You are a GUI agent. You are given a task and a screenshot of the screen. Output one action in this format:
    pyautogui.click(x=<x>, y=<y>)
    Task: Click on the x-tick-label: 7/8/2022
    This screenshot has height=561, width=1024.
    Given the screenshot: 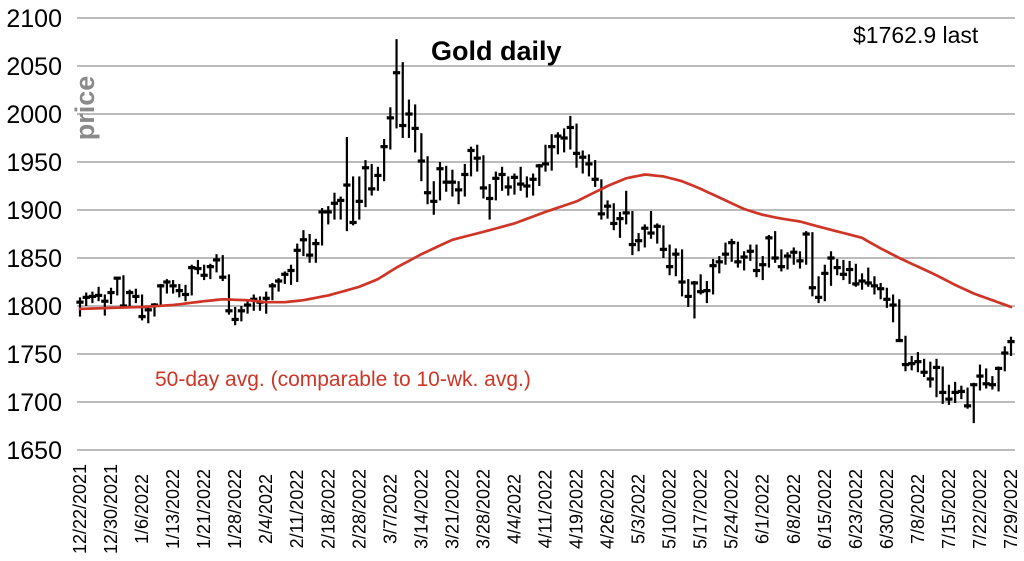 What is the action you would take?
    pyautogui.click(x=918, y=509)
    